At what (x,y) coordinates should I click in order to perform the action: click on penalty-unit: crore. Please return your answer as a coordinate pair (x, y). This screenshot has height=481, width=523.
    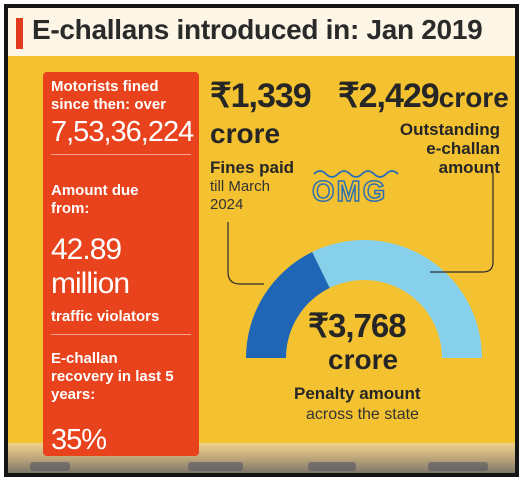
    Looking at the image, I should click on (363, 359).